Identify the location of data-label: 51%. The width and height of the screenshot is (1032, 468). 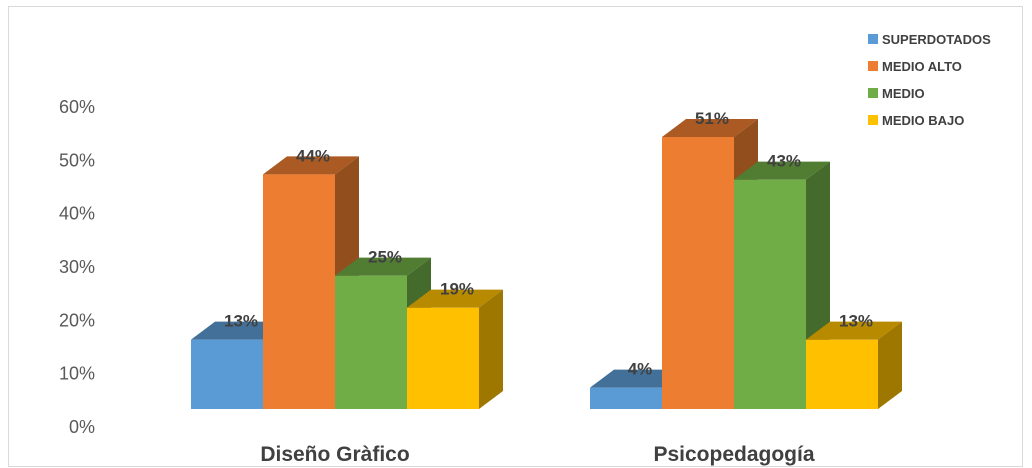
(712, 118).